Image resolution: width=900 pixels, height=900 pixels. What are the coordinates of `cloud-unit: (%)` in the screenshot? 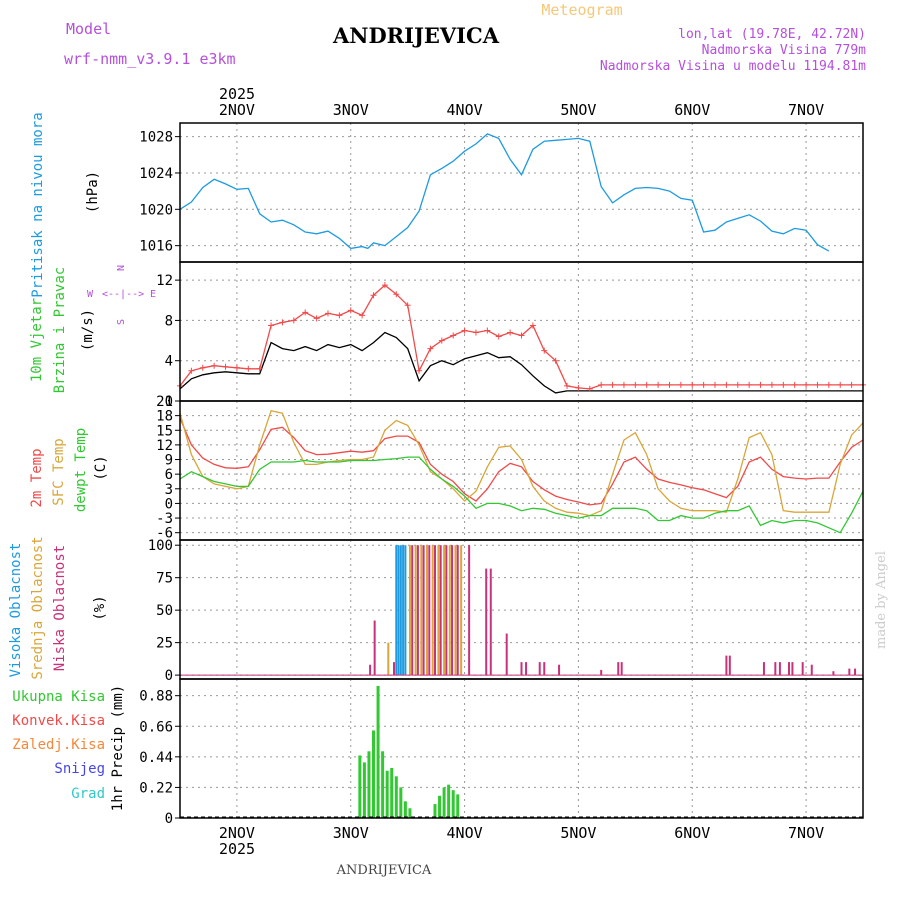 It's located at (100, 607).